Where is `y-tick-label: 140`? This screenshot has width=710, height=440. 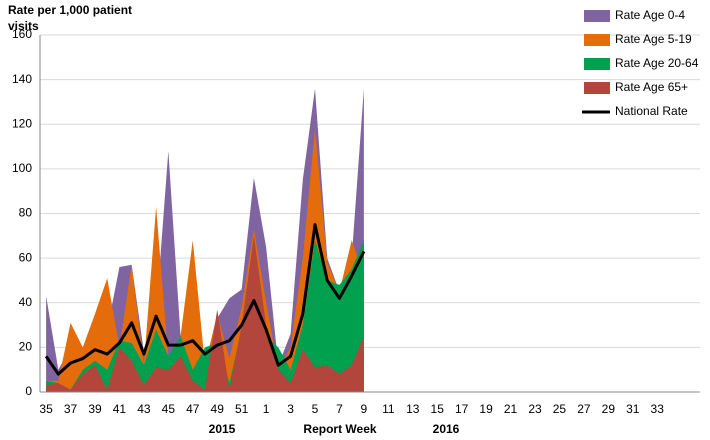
y-tick-label: 140 is located at coordinates (22, 79).